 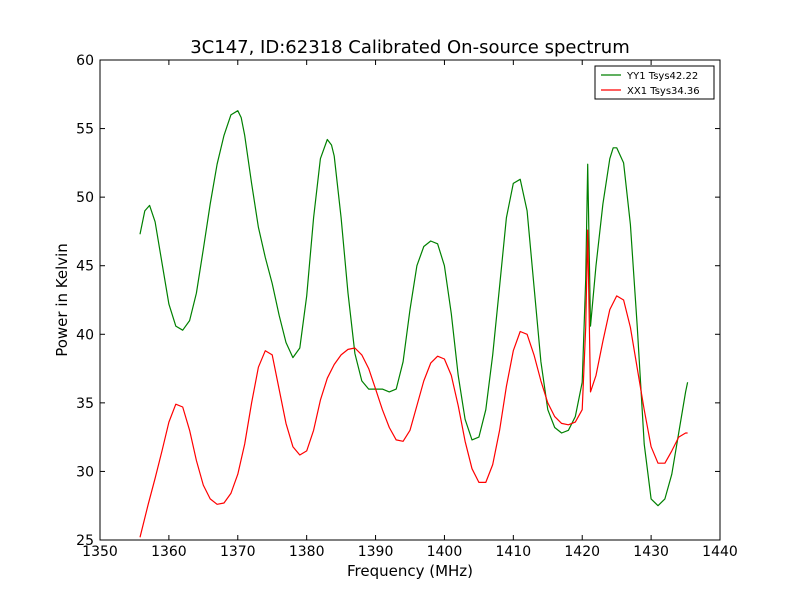 I want to click on x-tick-label: 1390, so click(x=376, y=552).